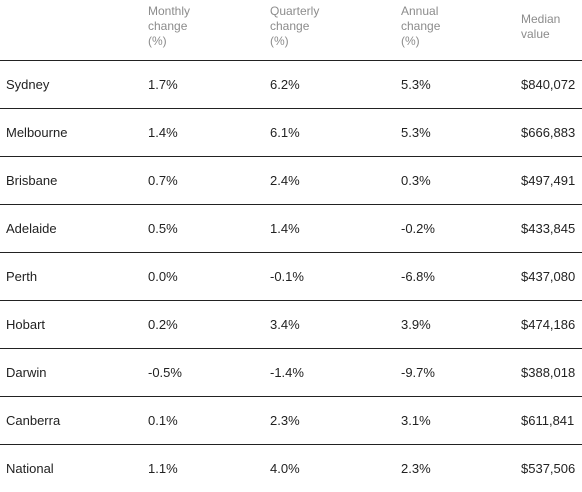  What do you see at coordinates (328, 181) in the screenshot?
I see `quarterly-change-cell: 2.4%` at bounding box center [328, 181].